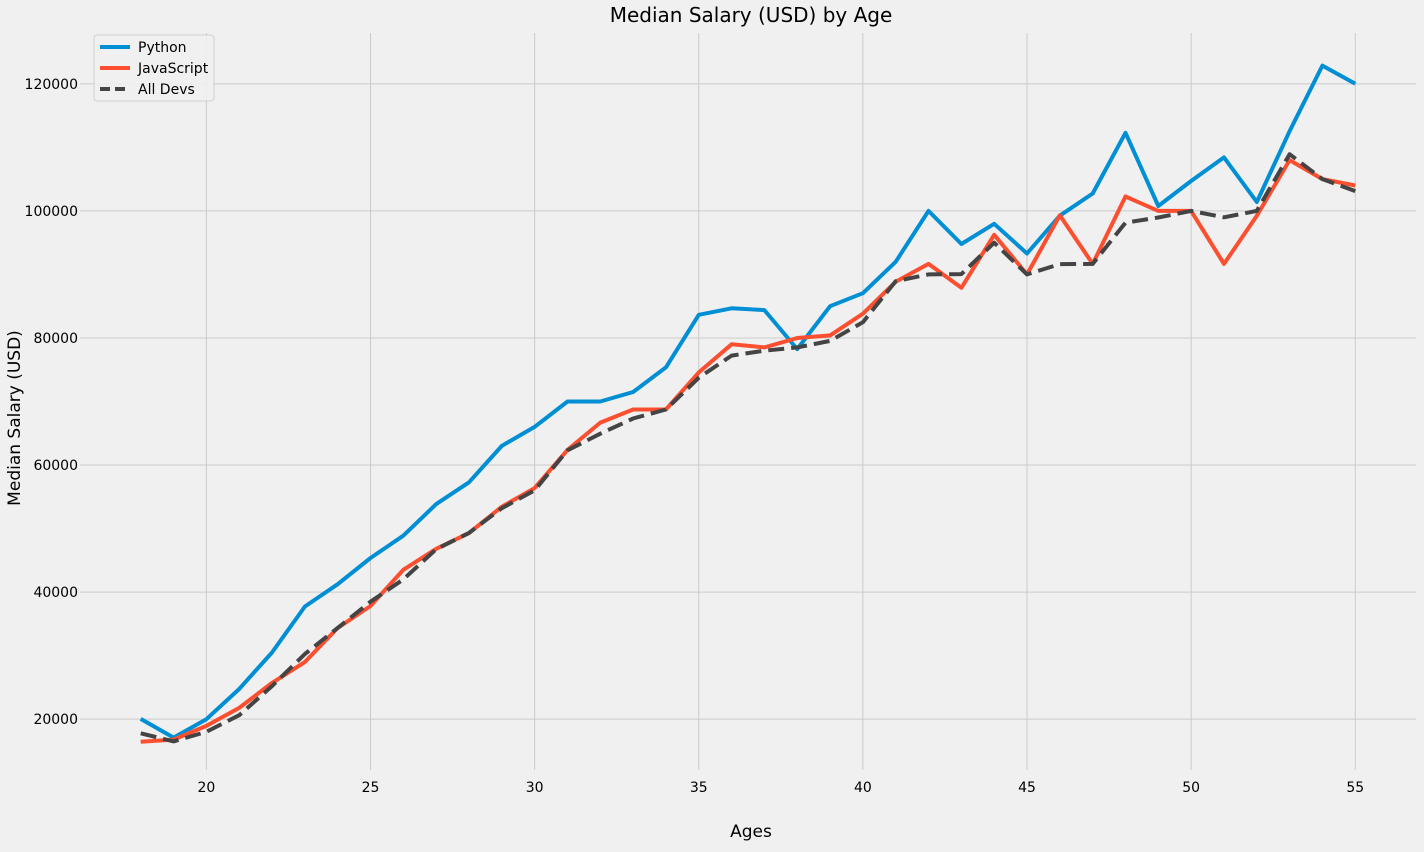  I want to click on x-tick-label: 45, so click(1027, 788).